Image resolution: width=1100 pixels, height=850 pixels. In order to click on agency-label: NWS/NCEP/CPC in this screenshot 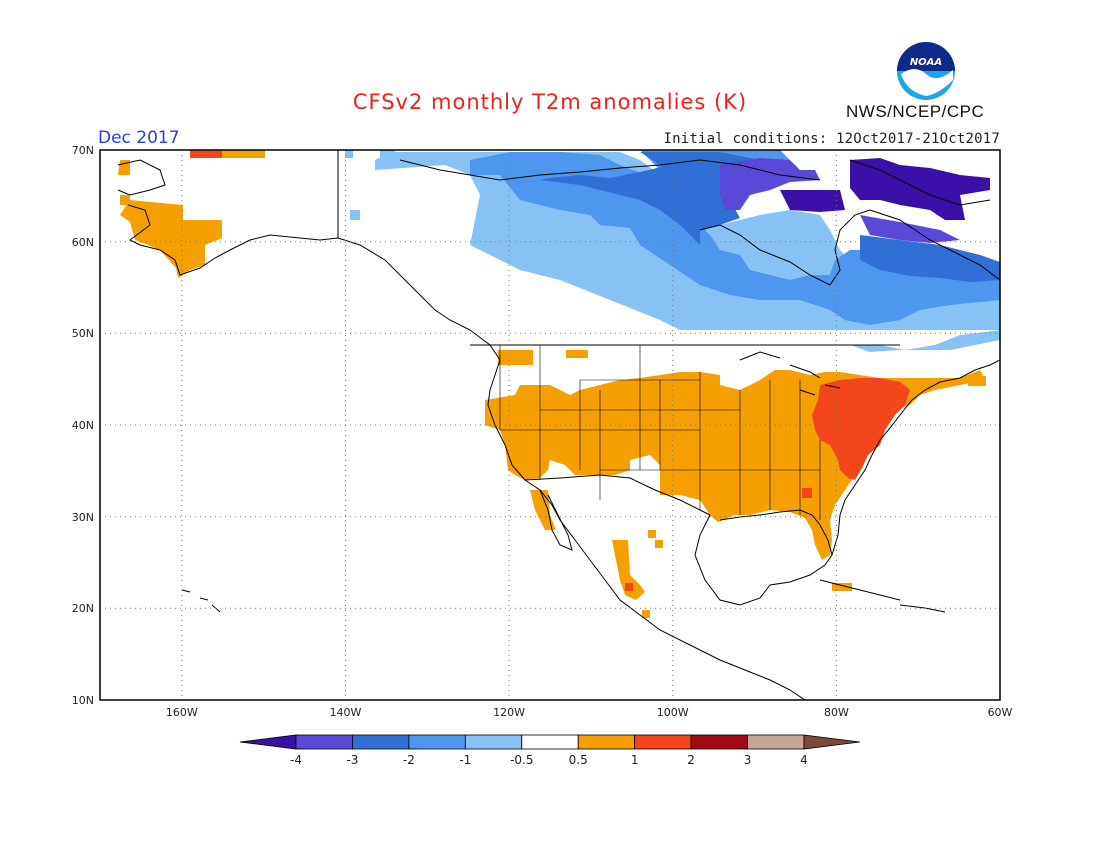, I will do `click(915, 111)`.